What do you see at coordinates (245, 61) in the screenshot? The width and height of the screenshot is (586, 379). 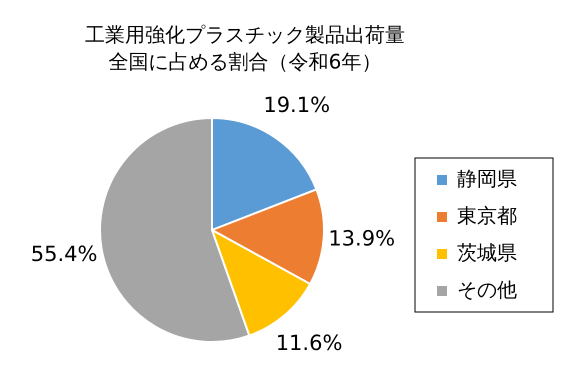 I see `subtitle: 全国に占める割合（令和6年）` at bounding box center [245, 61].